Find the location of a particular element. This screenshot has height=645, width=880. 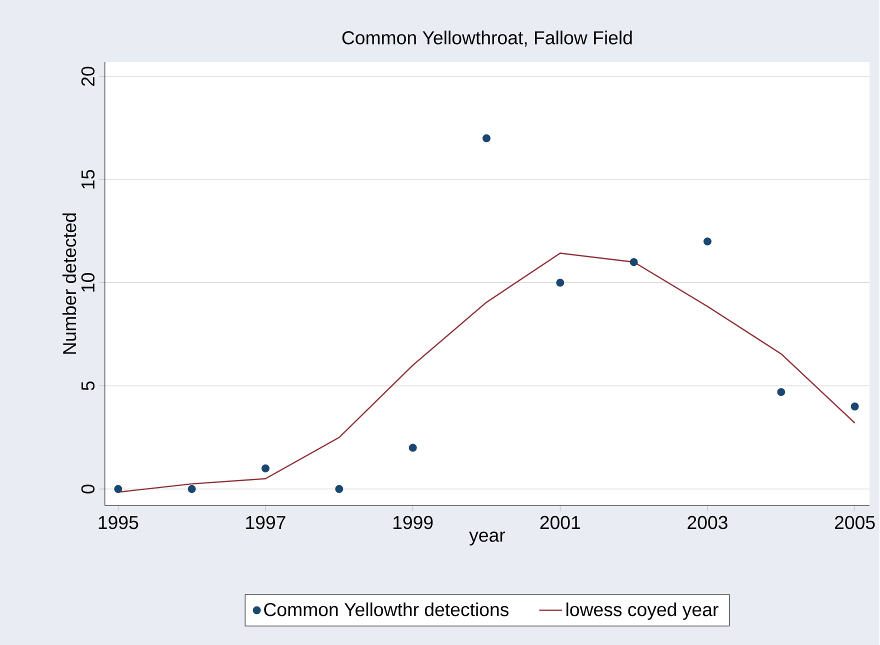

x-tick-label: 2003 is located at coordinates (708, 522).